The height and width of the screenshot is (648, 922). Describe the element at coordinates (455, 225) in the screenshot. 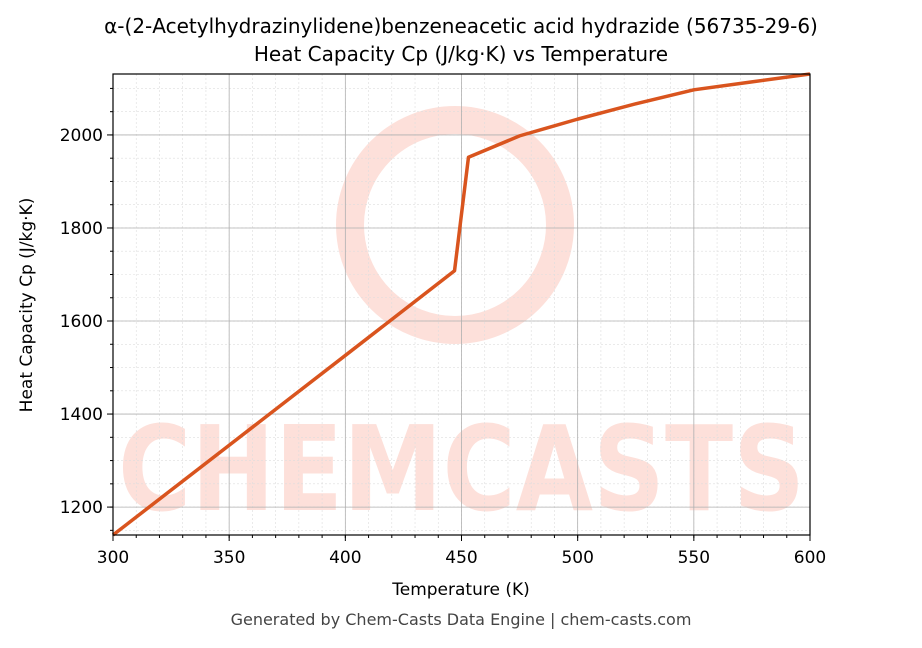

I see `watermark-ring` at that location.